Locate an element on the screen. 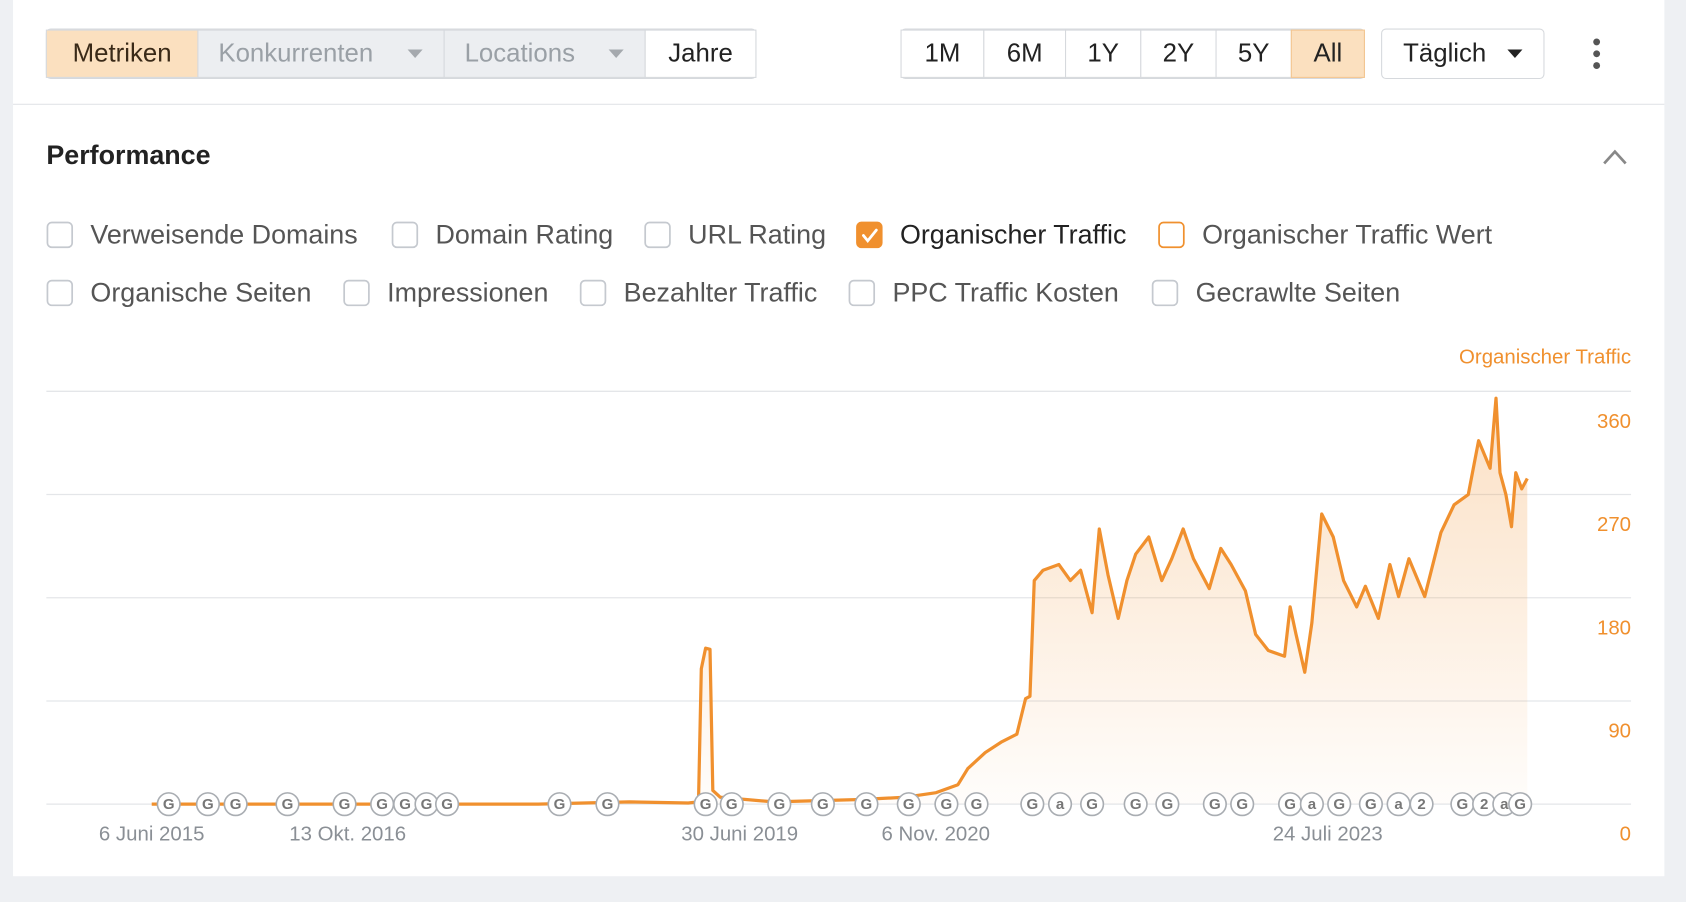 Image resolution: width=1686 pixels, height=902 pixels. tab-label: Locations is located at coordinates (520, 54).